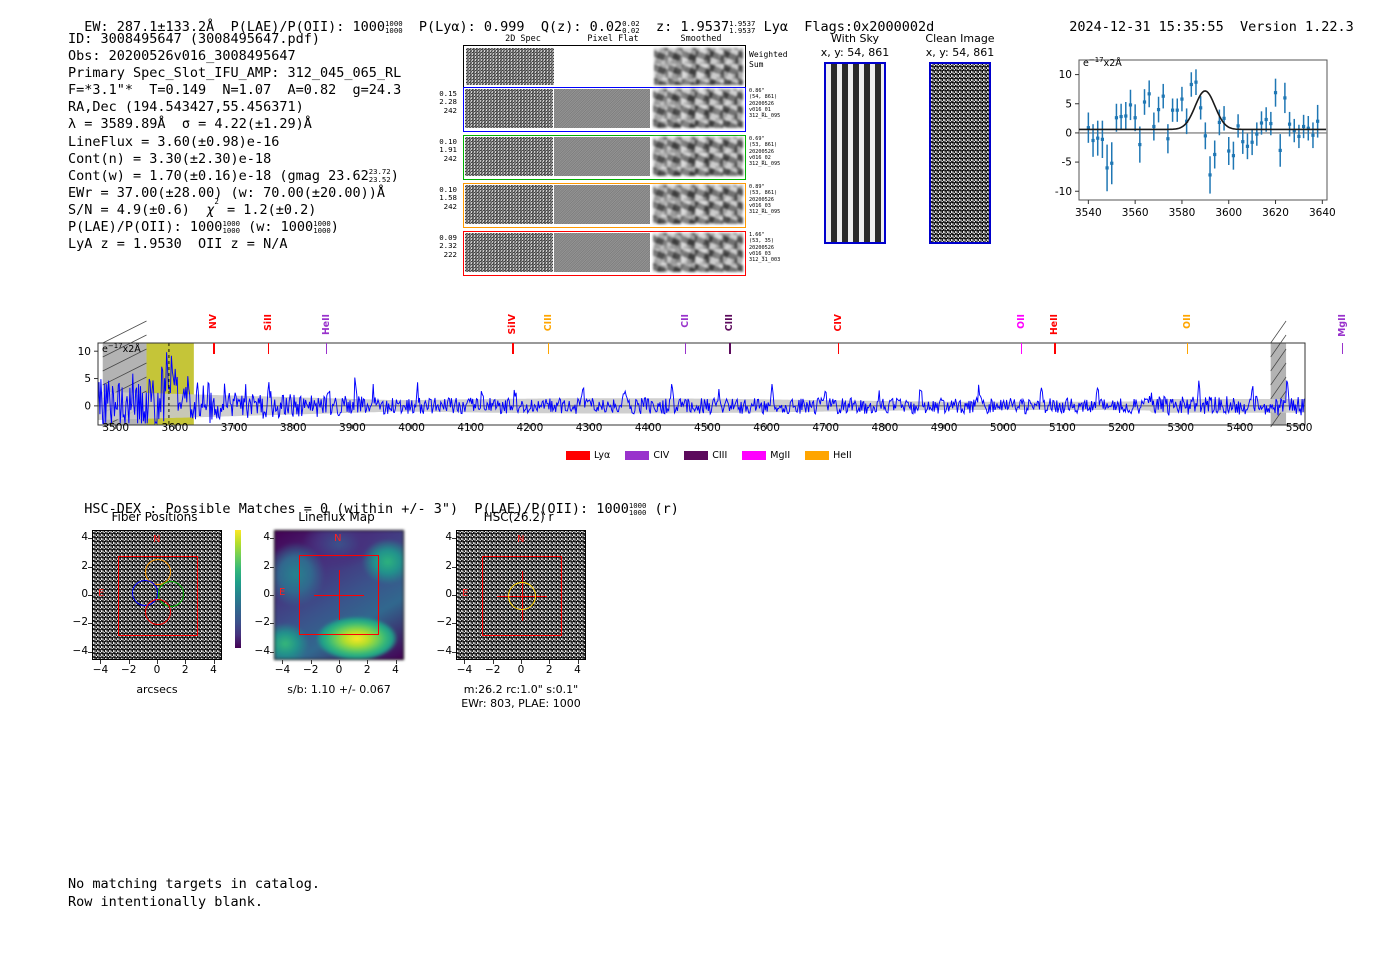 This screenshot has height=953, width=1400. What do you see at coordinates (765, 200) in the screenshot?
I see `spec2d-row-right-label: 0.89" (53, 861) 20200526 v016_03 312_RL_095` at bounding box center [765, 200].